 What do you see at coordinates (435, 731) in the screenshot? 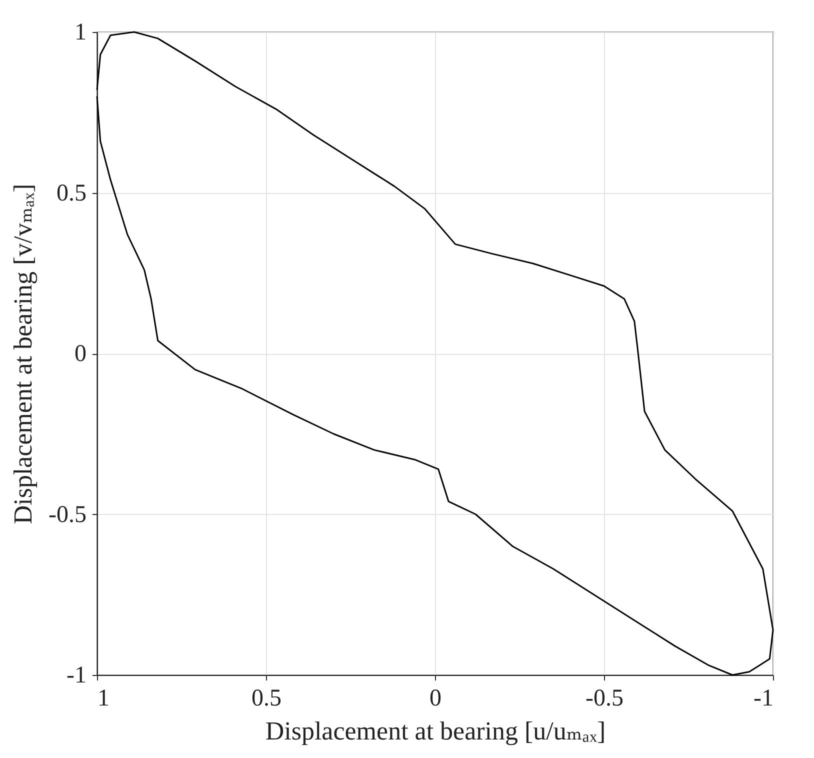
I see `x-axis-title: Displacement at bearing [u/uₘₐₓ]` at bounding box center [435, 731].